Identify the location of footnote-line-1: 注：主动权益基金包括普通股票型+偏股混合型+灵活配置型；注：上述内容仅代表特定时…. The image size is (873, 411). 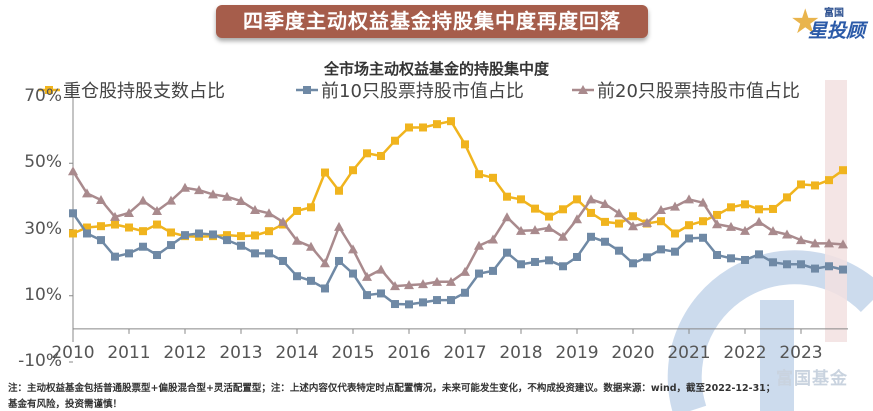
(392, 388).